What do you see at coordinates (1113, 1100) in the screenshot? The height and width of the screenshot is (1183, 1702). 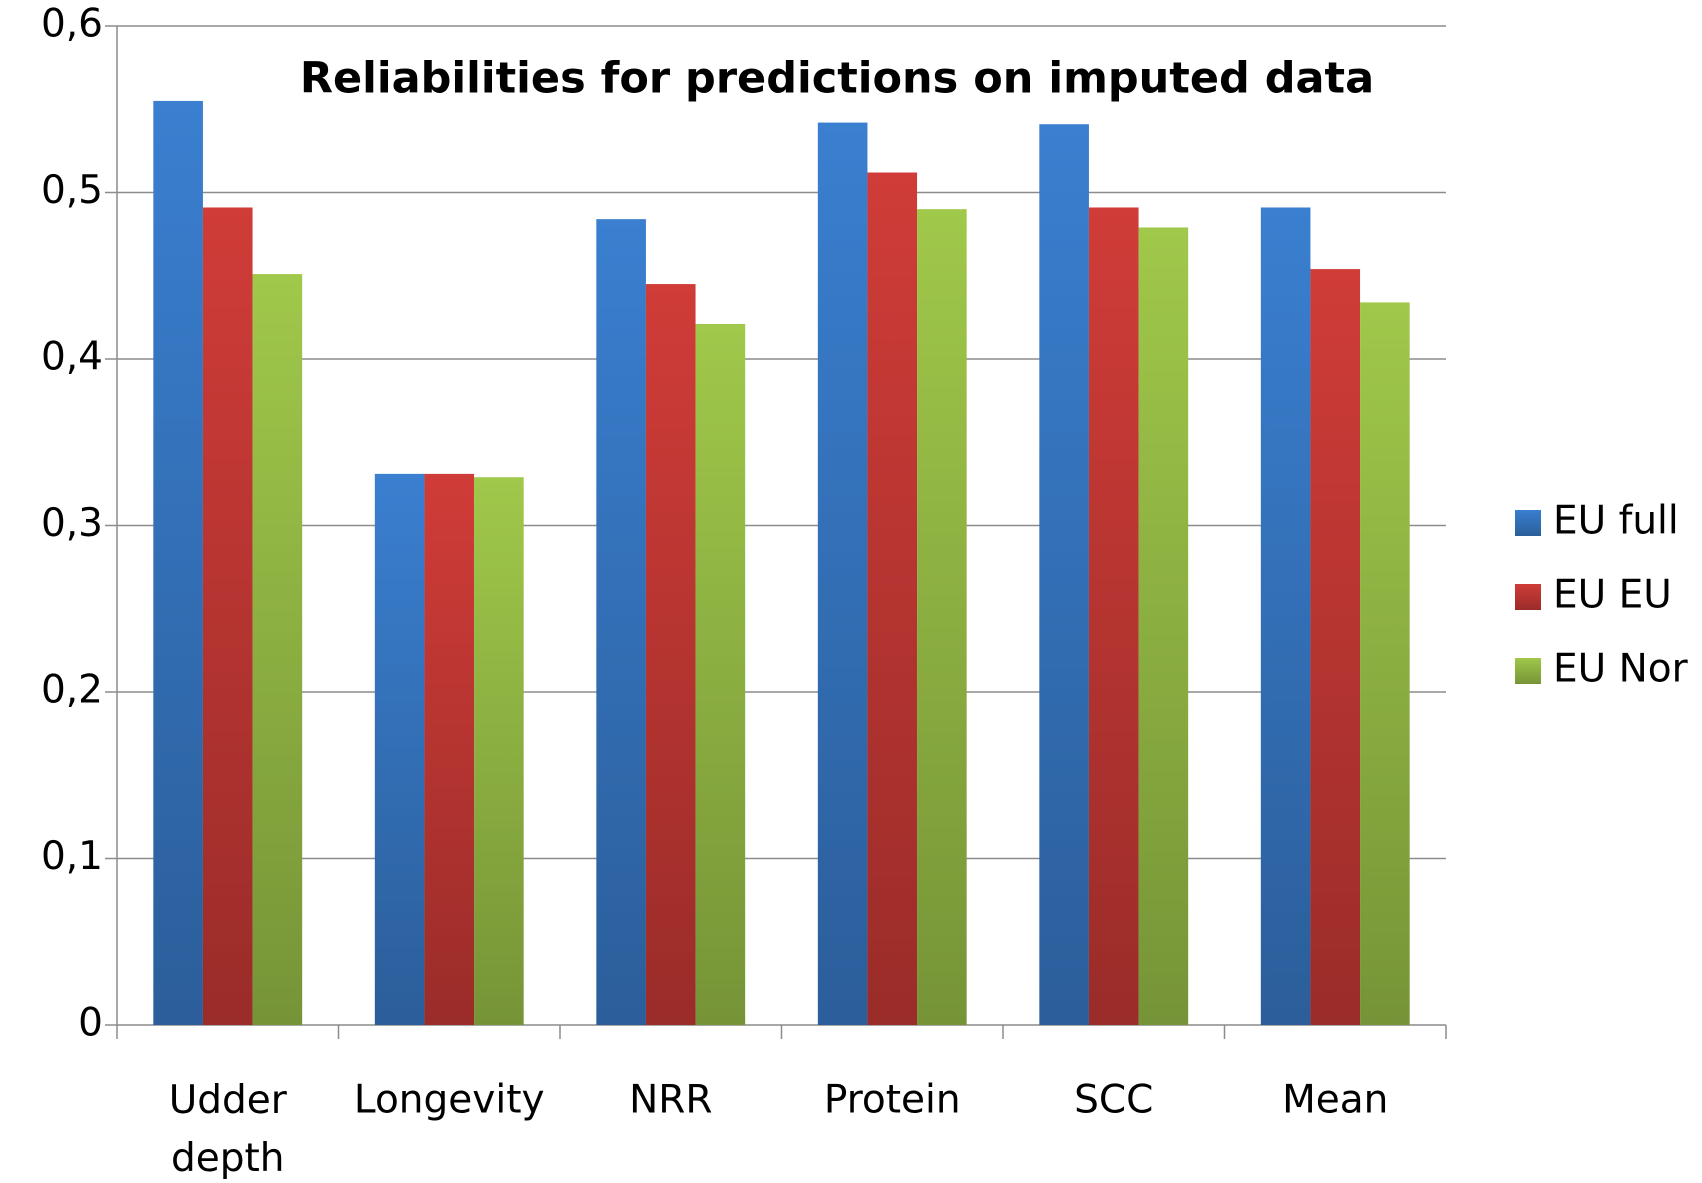 I see `x-tick-label: SCC` at bounding box center [1113, 1100].